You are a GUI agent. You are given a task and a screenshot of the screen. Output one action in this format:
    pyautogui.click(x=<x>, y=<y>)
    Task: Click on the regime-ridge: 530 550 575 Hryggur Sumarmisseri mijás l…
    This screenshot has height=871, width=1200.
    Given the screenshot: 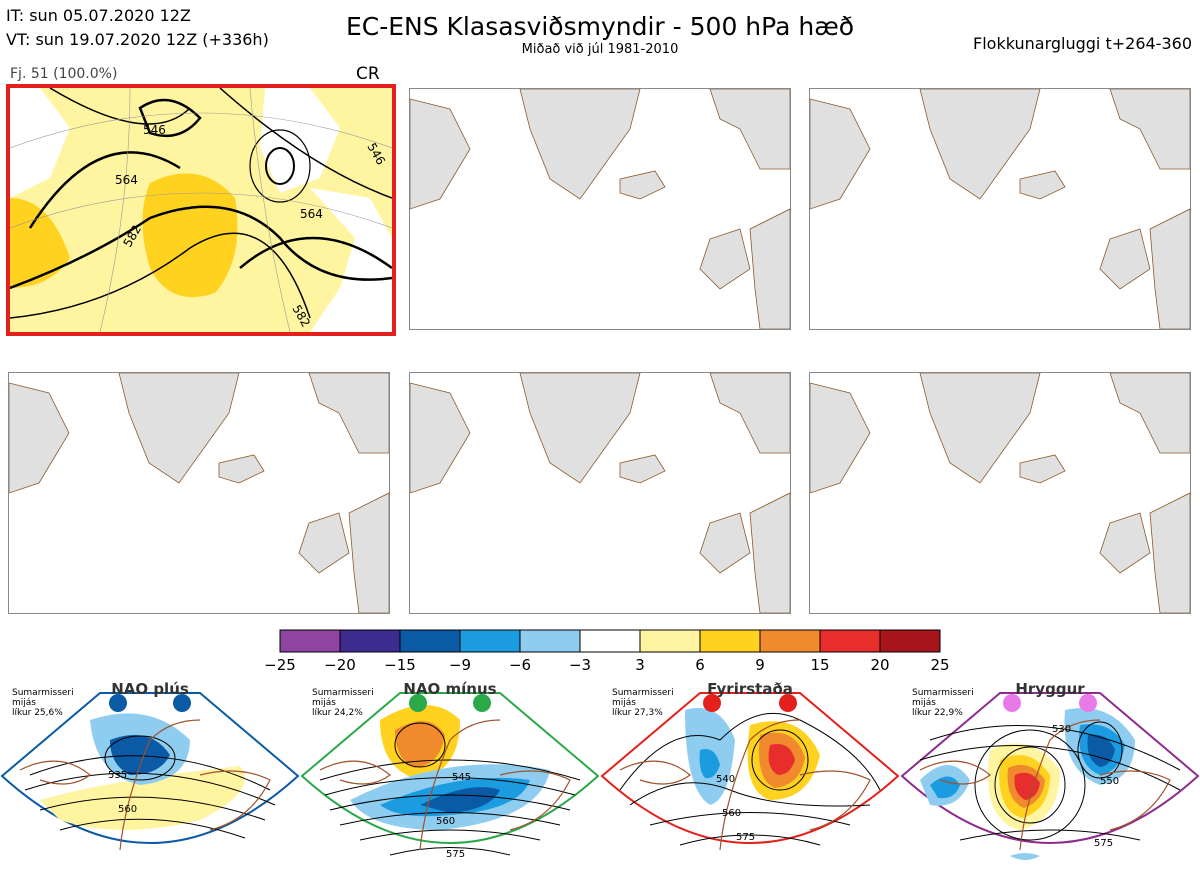 What is the action you would take?
    pyautogui.click(x=1050, y=775)
    